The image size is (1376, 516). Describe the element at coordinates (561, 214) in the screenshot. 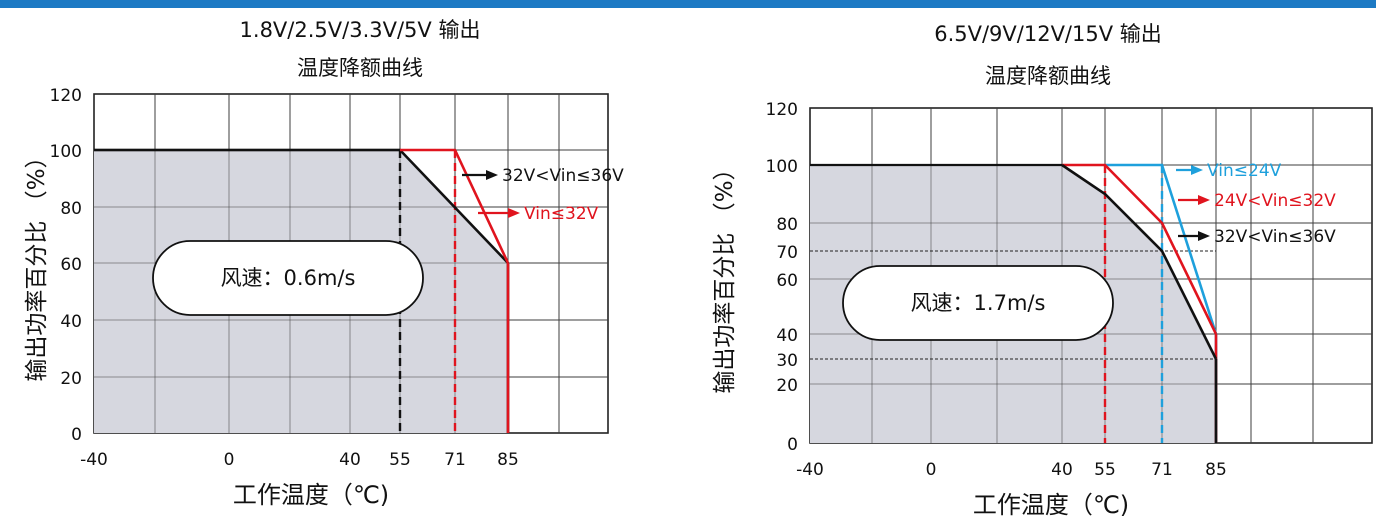

I see `legend-label: Vin≤32V` at that location.